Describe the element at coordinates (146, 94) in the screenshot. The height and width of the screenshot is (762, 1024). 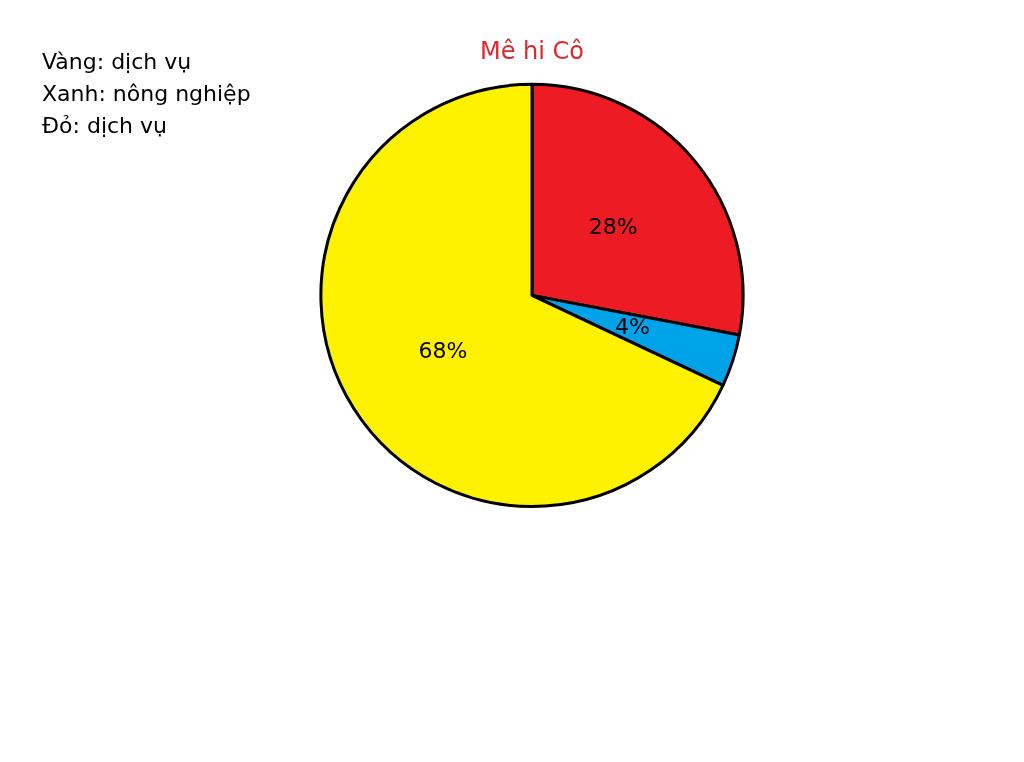
I see `text: Xanh: nông nghiệp` at that location.